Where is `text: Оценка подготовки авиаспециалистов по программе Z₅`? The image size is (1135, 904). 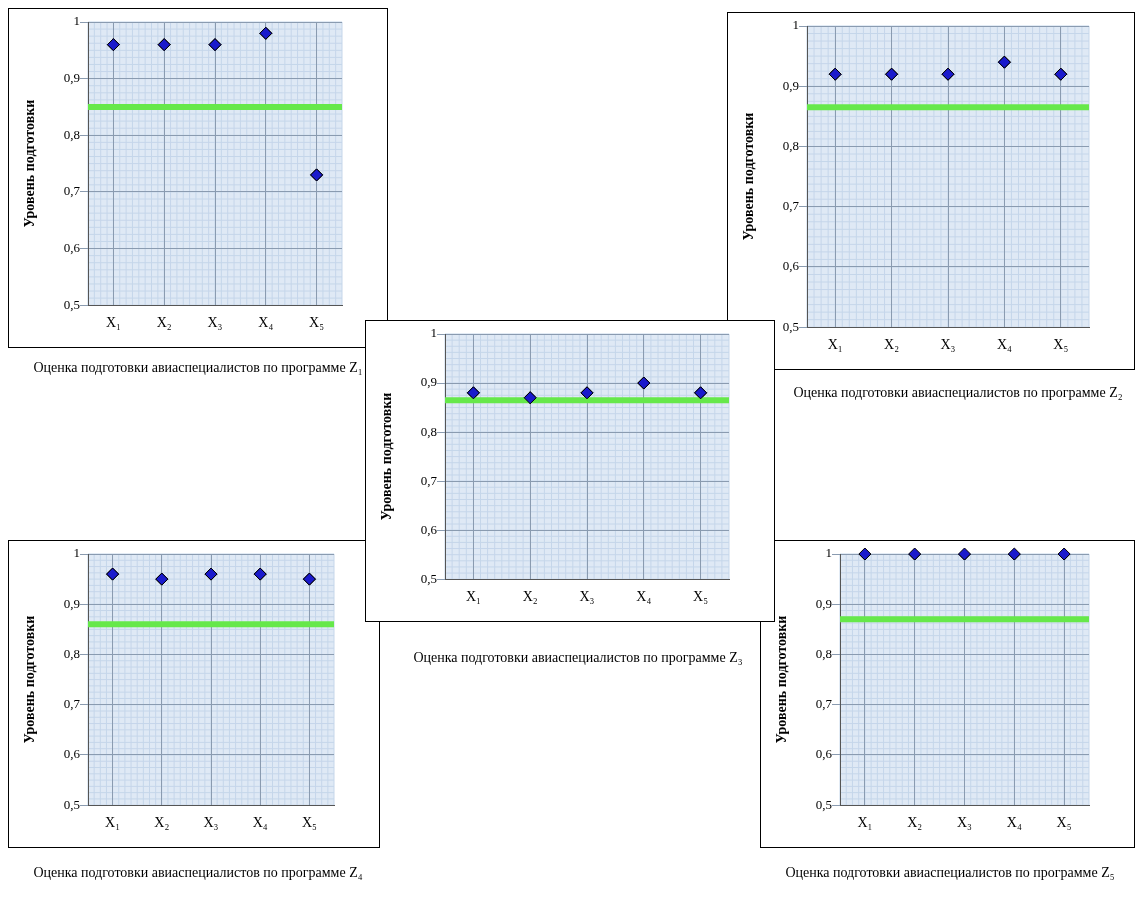 text: Оценка подготовки авиаспециалистов по программе Z₅ is located at coordinates (950, 873).